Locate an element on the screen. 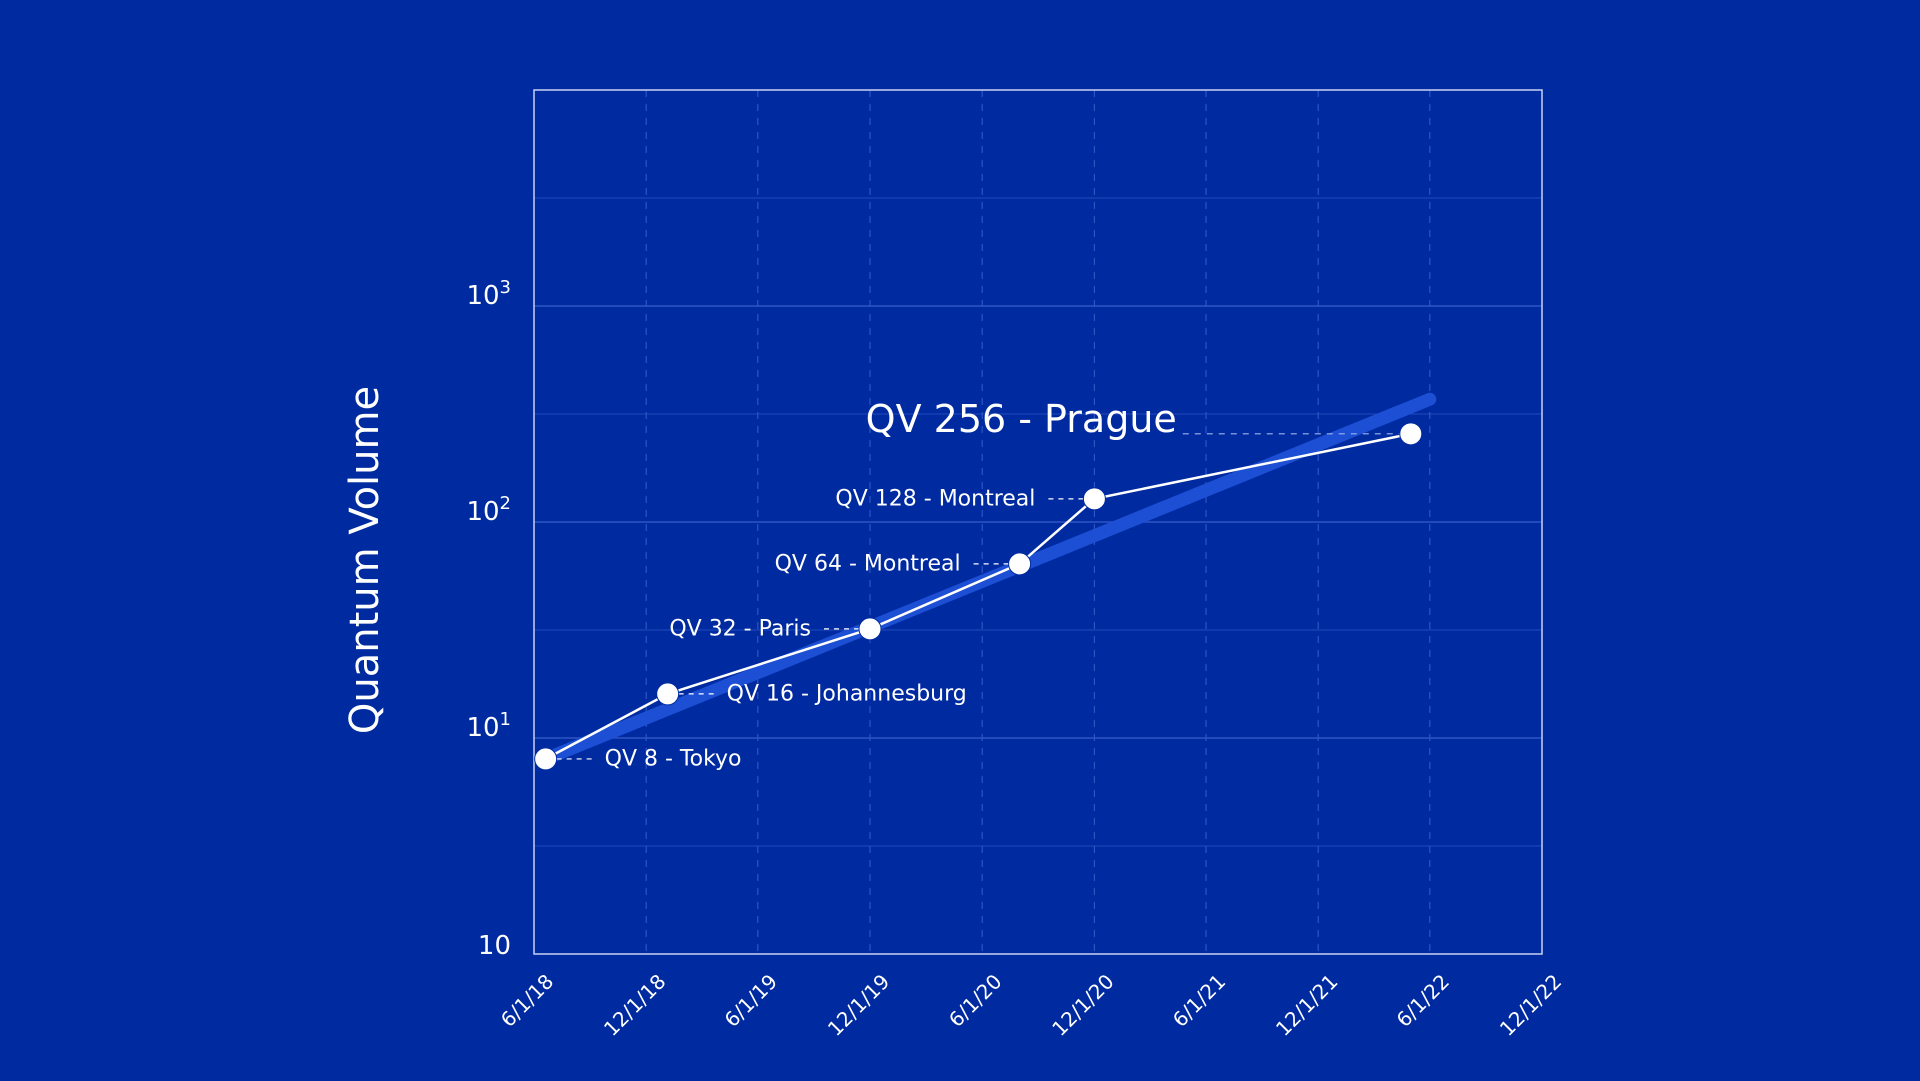 The image size is (1920, 1081). series-line is located at coordinates (978, 596).